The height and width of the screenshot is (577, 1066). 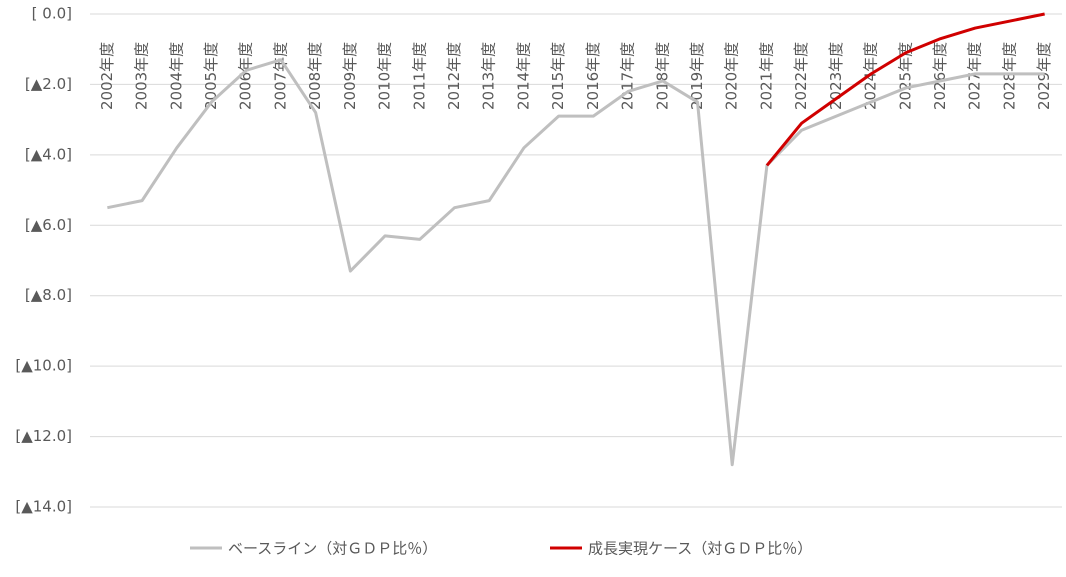 What do you see at coordinates (48, 84) in the screenshot?
I see `y-tick-label: [▲2.0]` at bounding box center [48, 84].